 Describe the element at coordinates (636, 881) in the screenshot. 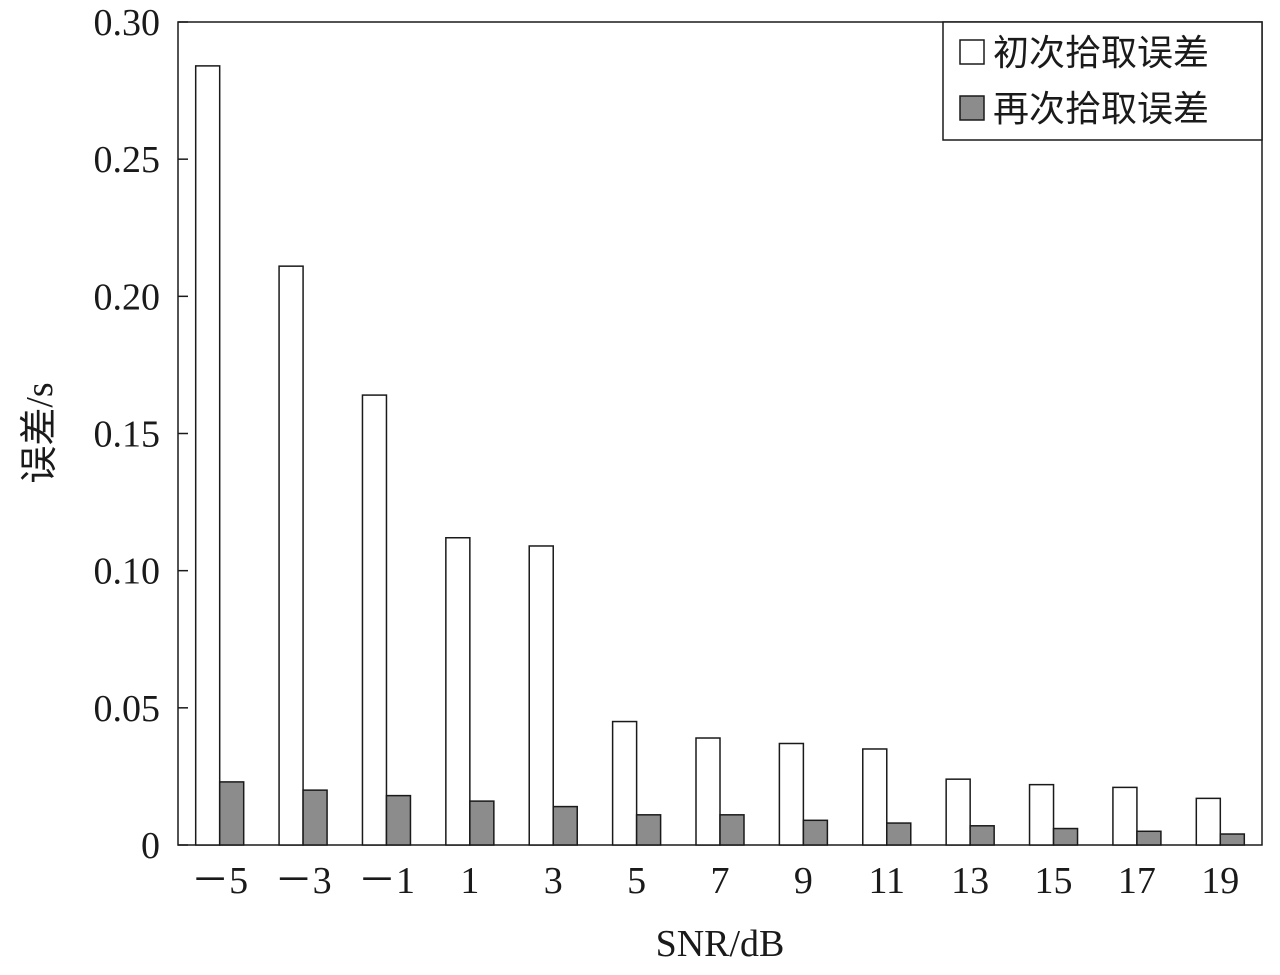

I see `x-tick-label: 5` at that location.